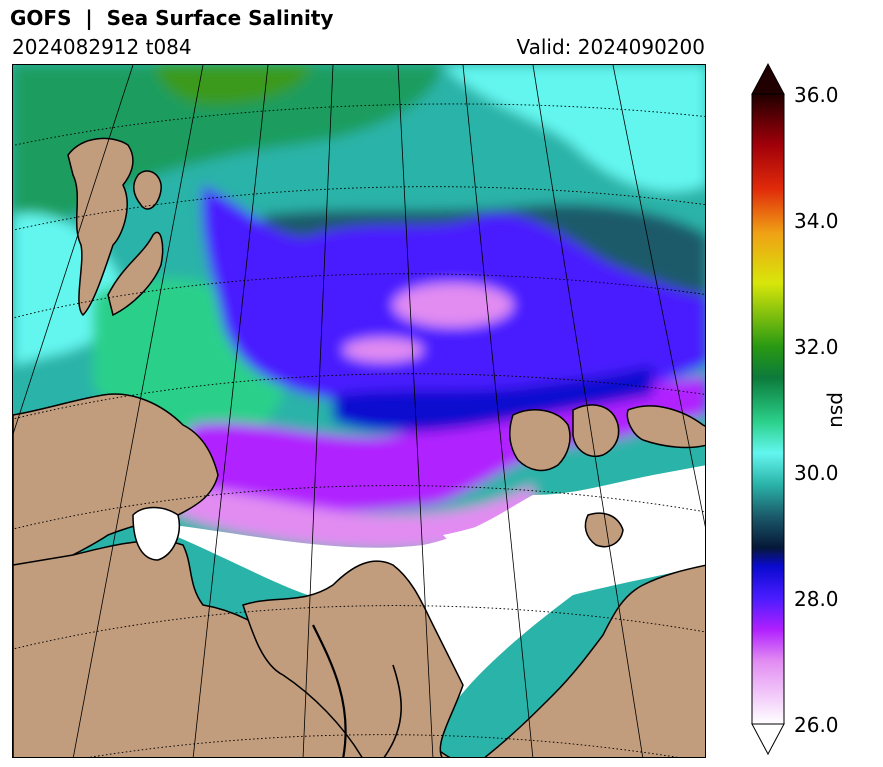  What do you see at coordinates (102, 47) in the screenshot?
I see `run-time-label: 2024082912 t084` at bounding box center [102, 47].